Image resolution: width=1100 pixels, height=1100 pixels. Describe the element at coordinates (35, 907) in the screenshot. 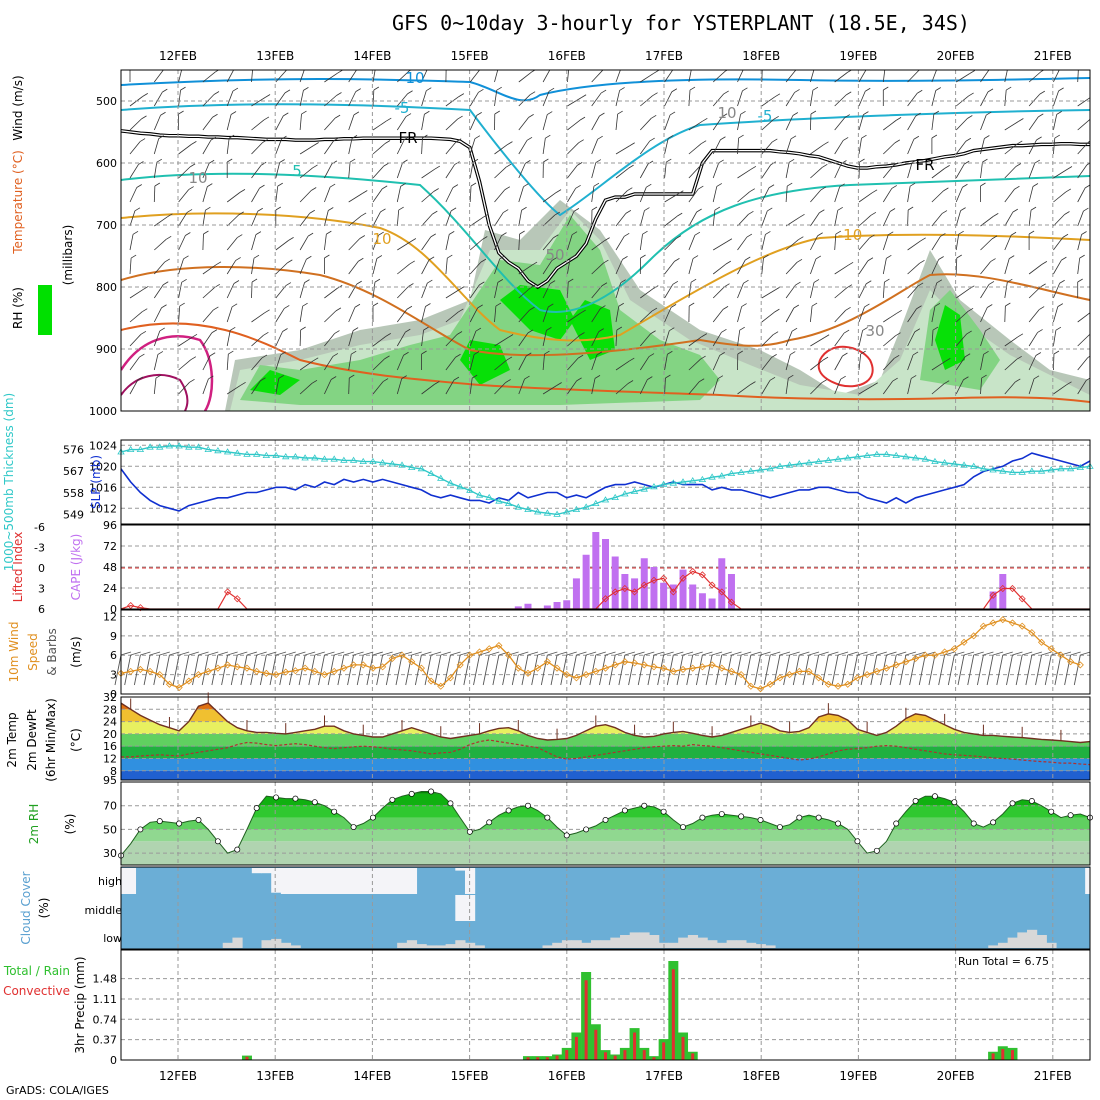

I see `cloud-ylabel: Cloud Cover (%)` at that location.